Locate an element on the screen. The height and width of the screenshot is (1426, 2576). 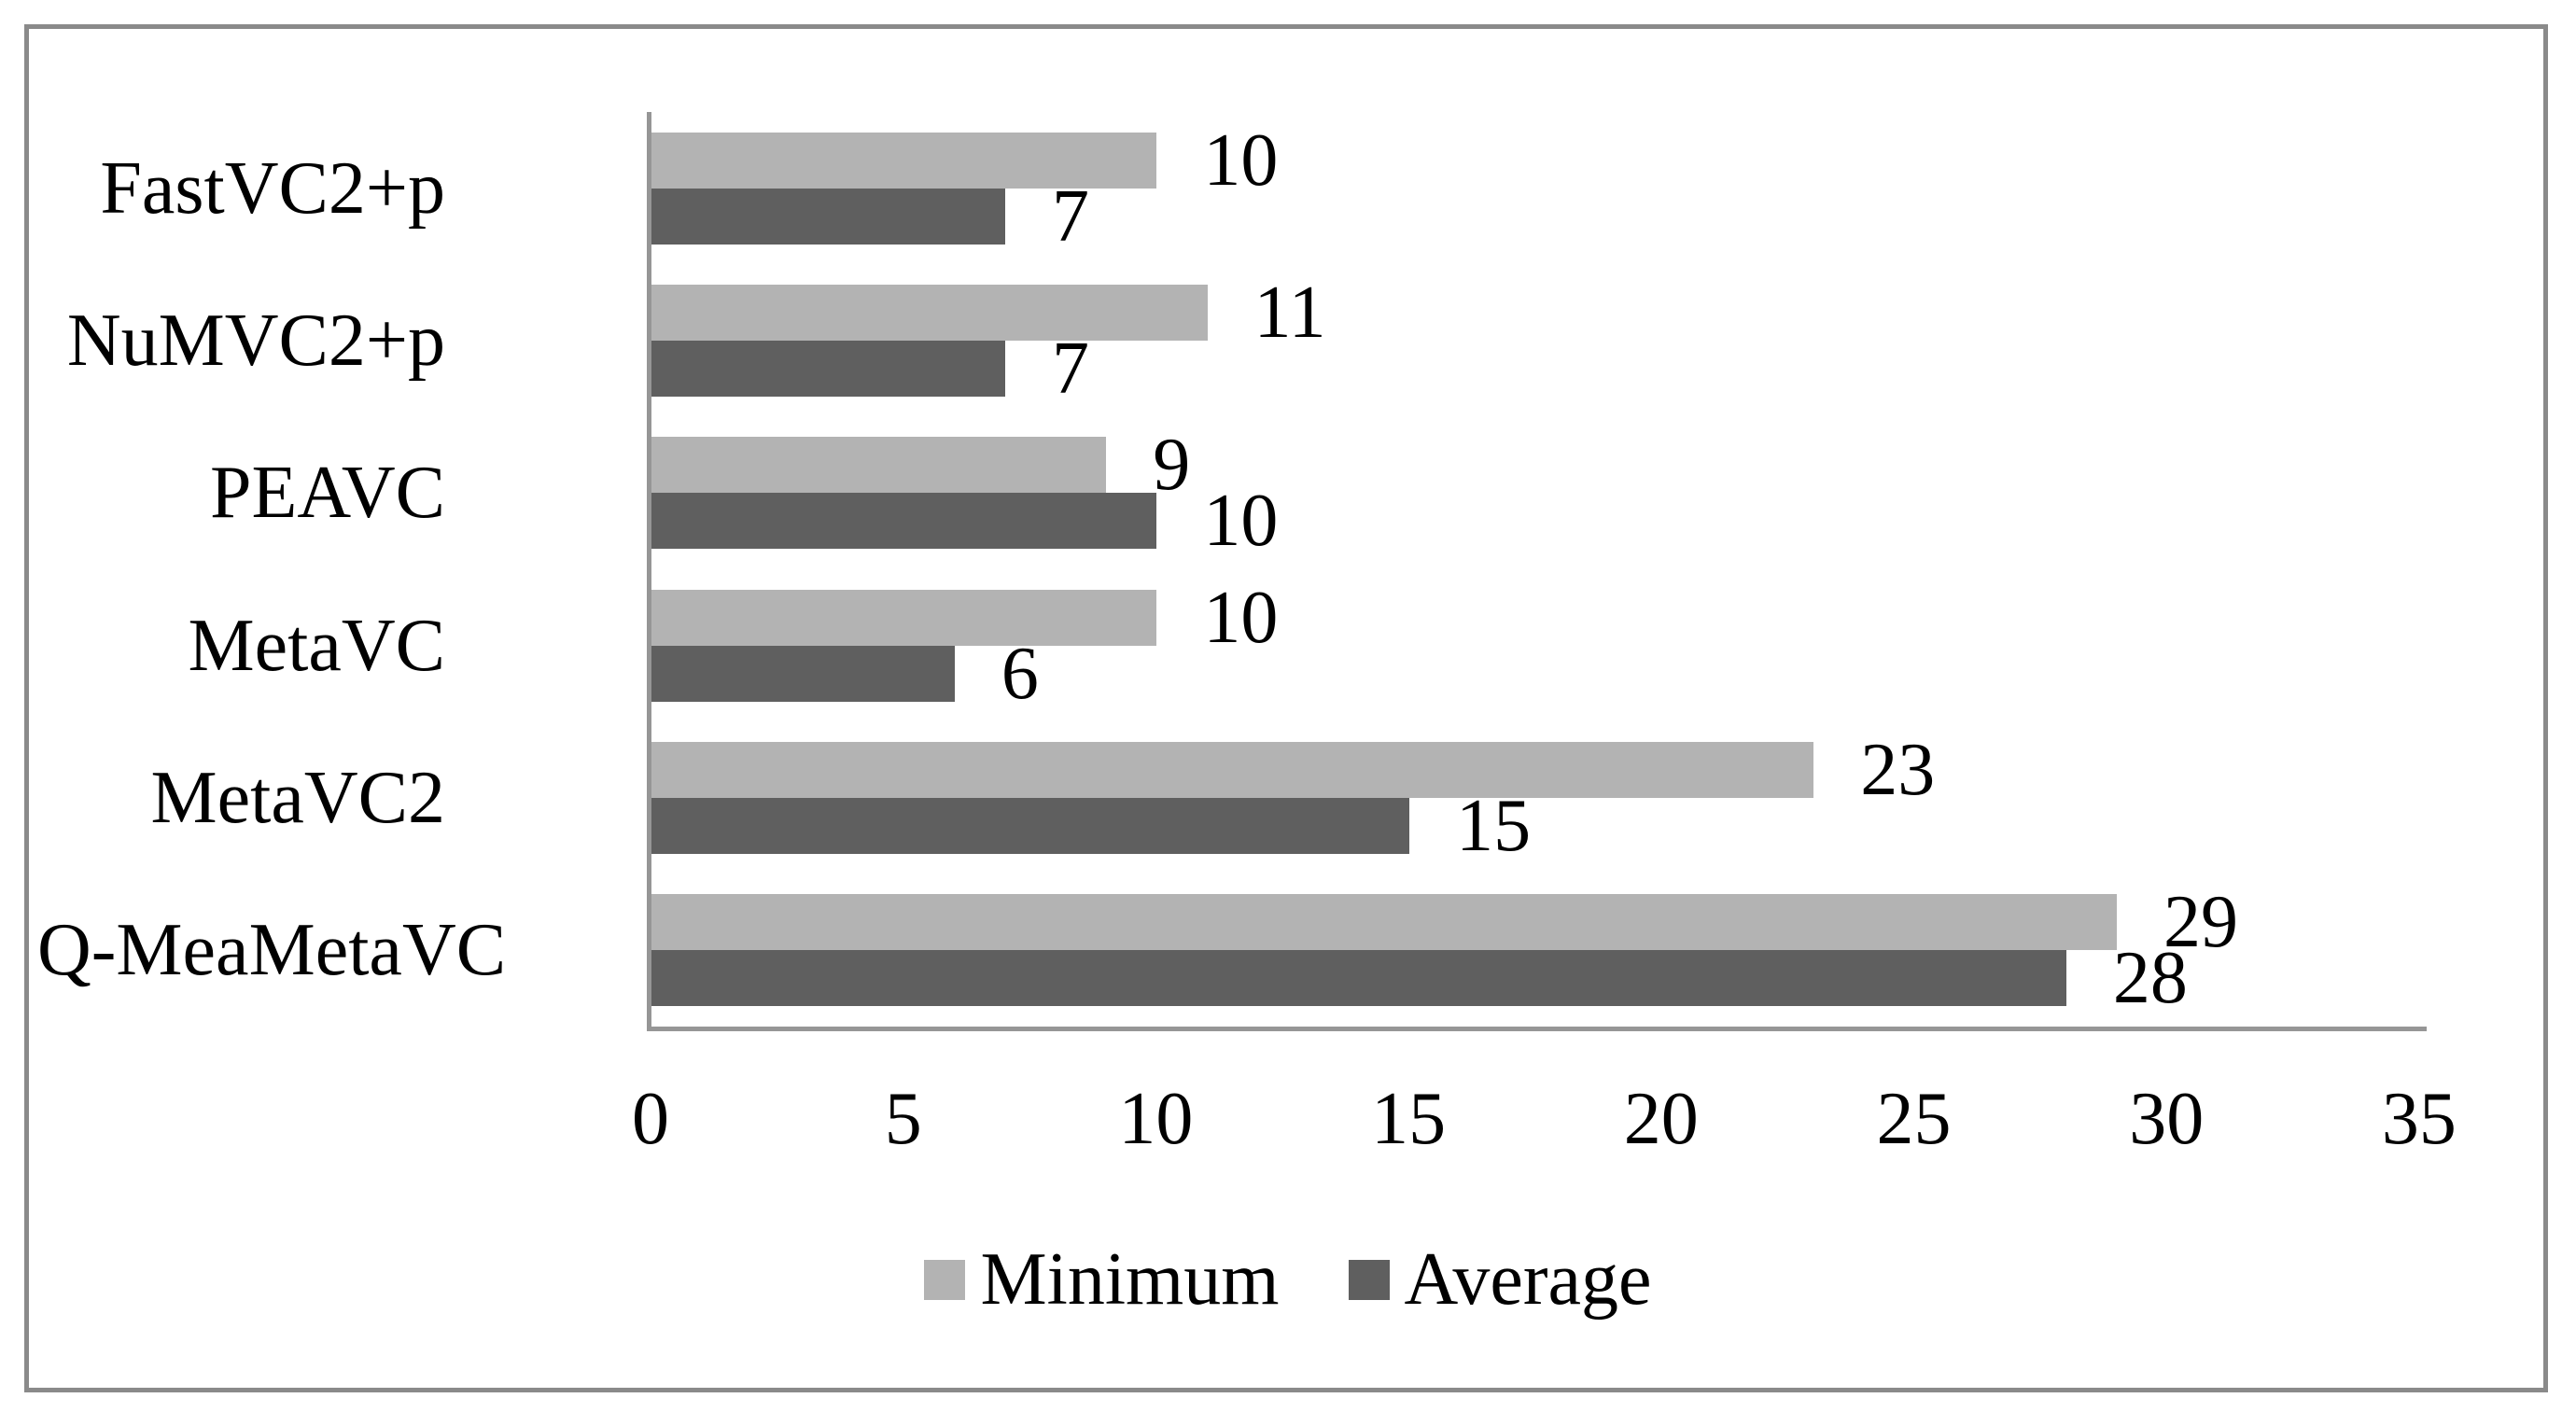
bar-value-label: 9 is located at coordinates (1172, 466).